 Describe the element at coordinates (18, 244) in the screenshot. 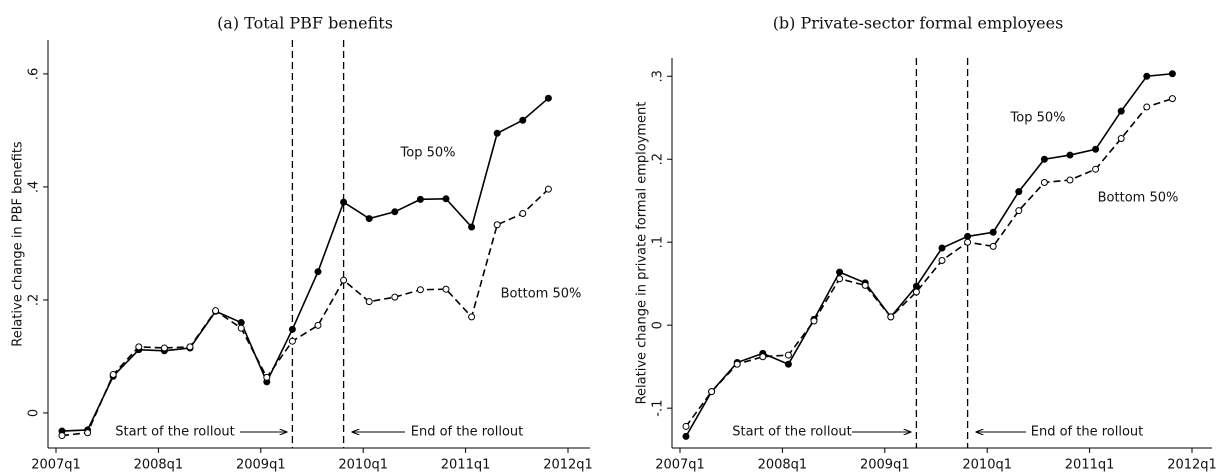

I see `y-axis-label: Relative change in PBF benefits` at that location.